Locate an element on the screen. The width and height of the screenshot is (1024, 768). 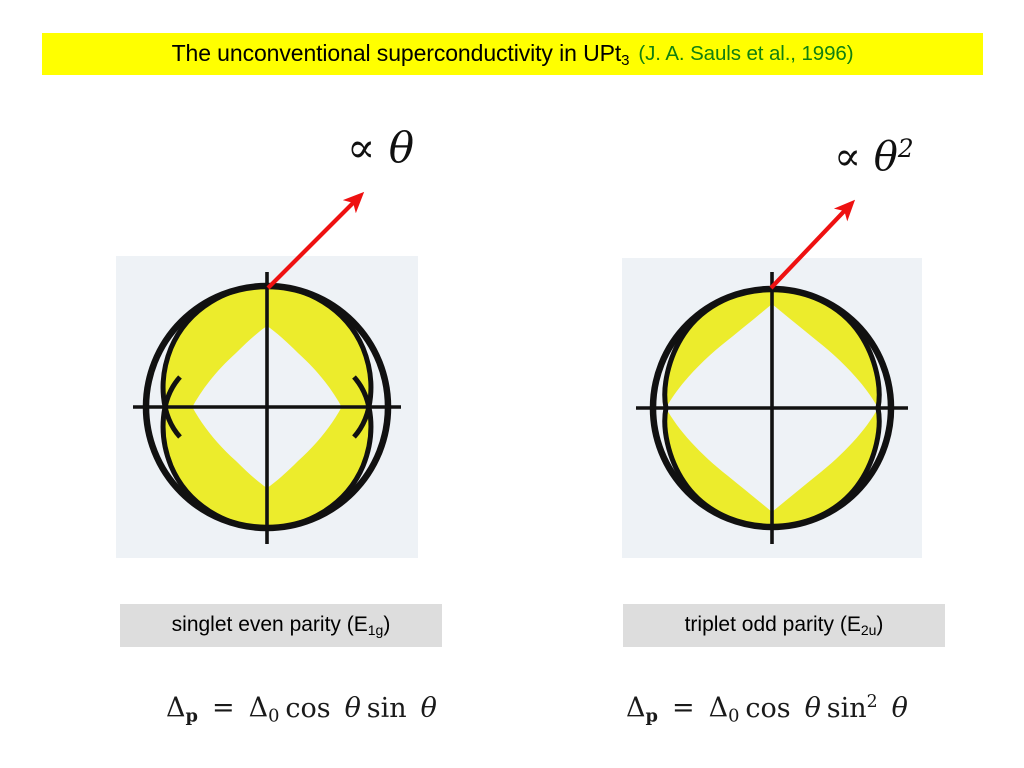
caption-suffix-singlet: ) is located at coordinates (387, 624).